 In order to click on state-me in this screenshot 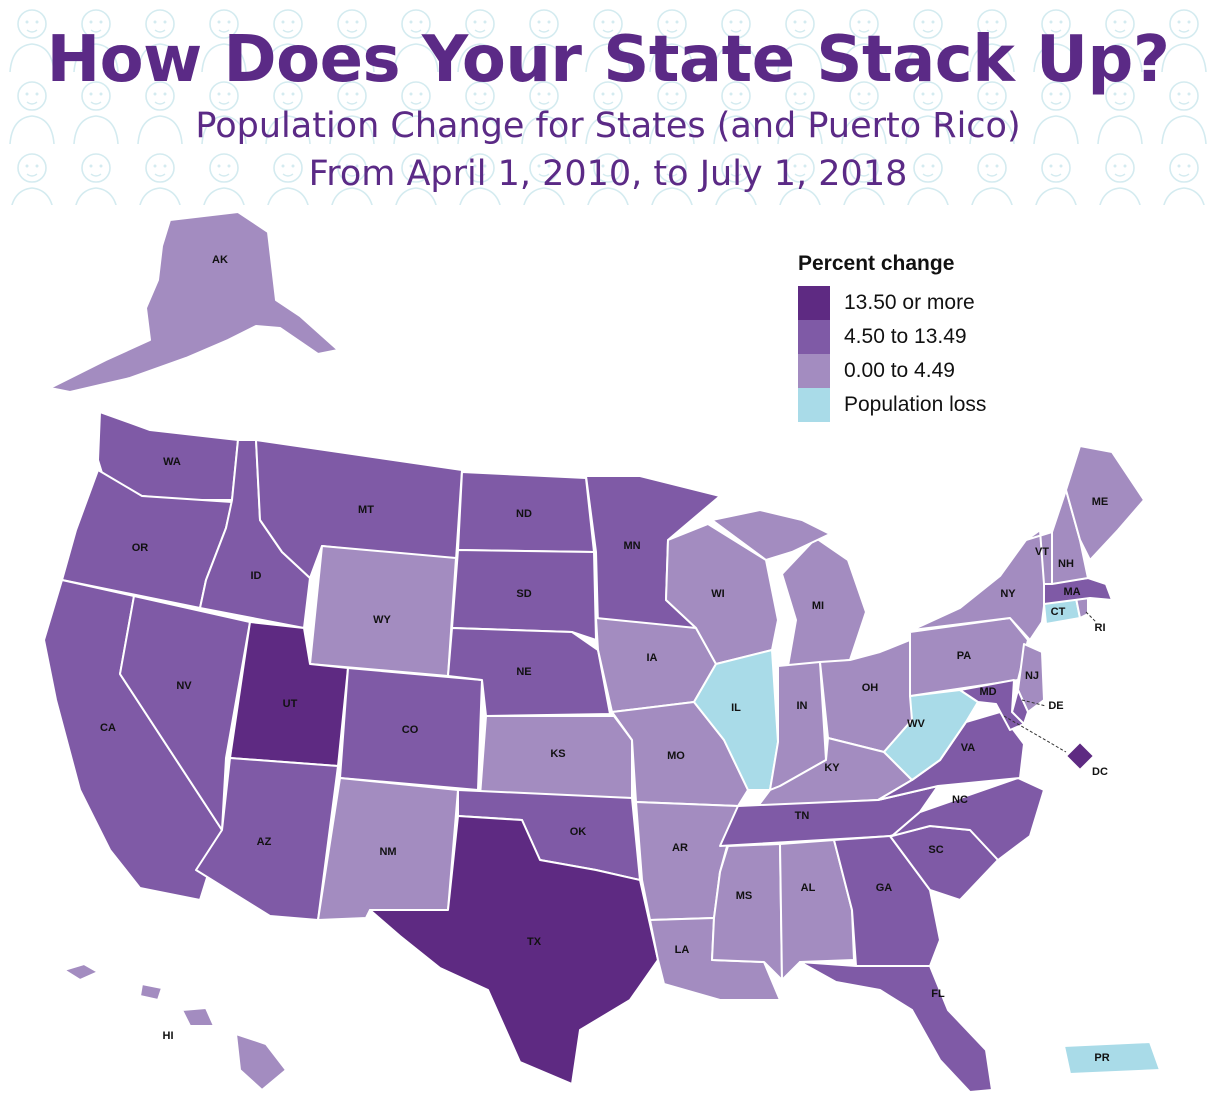, I will do `click(1105, 503)`.